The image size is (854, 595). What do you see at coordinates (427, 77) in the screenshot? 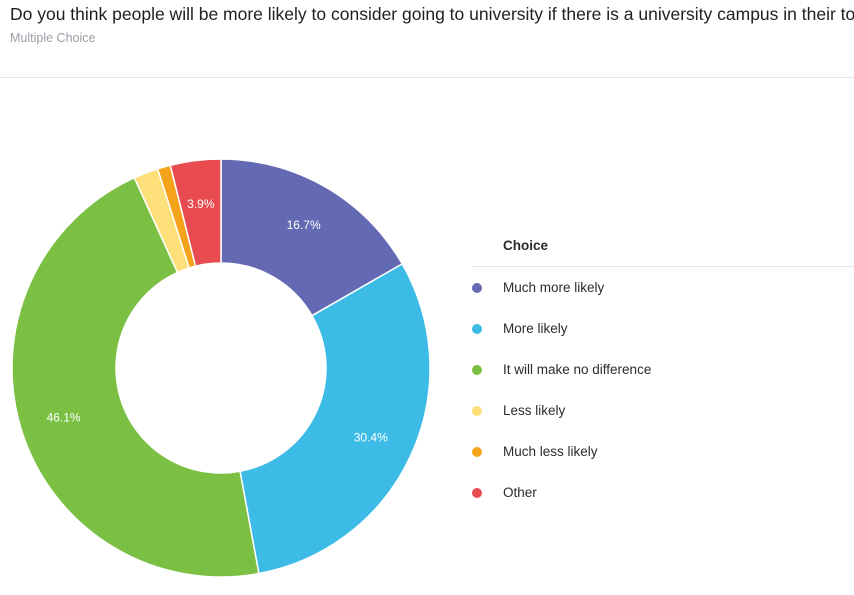
I see `header-divider` at bounding box center [427, 77].